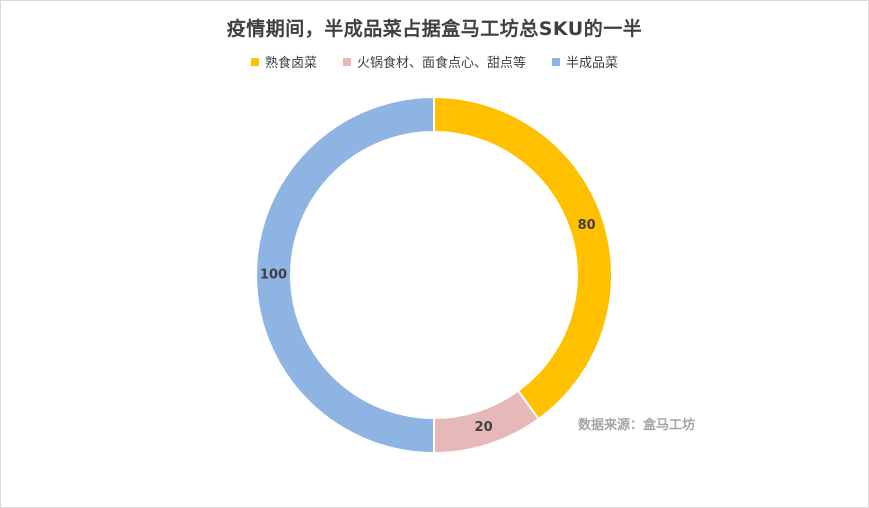 The height and width of the screenshot is (508, 869). What do you see at coordinates (637, 425) in the screenshot?
I see `source-note: 数据来源：盒马工坊` at bounding box center [637, 425].